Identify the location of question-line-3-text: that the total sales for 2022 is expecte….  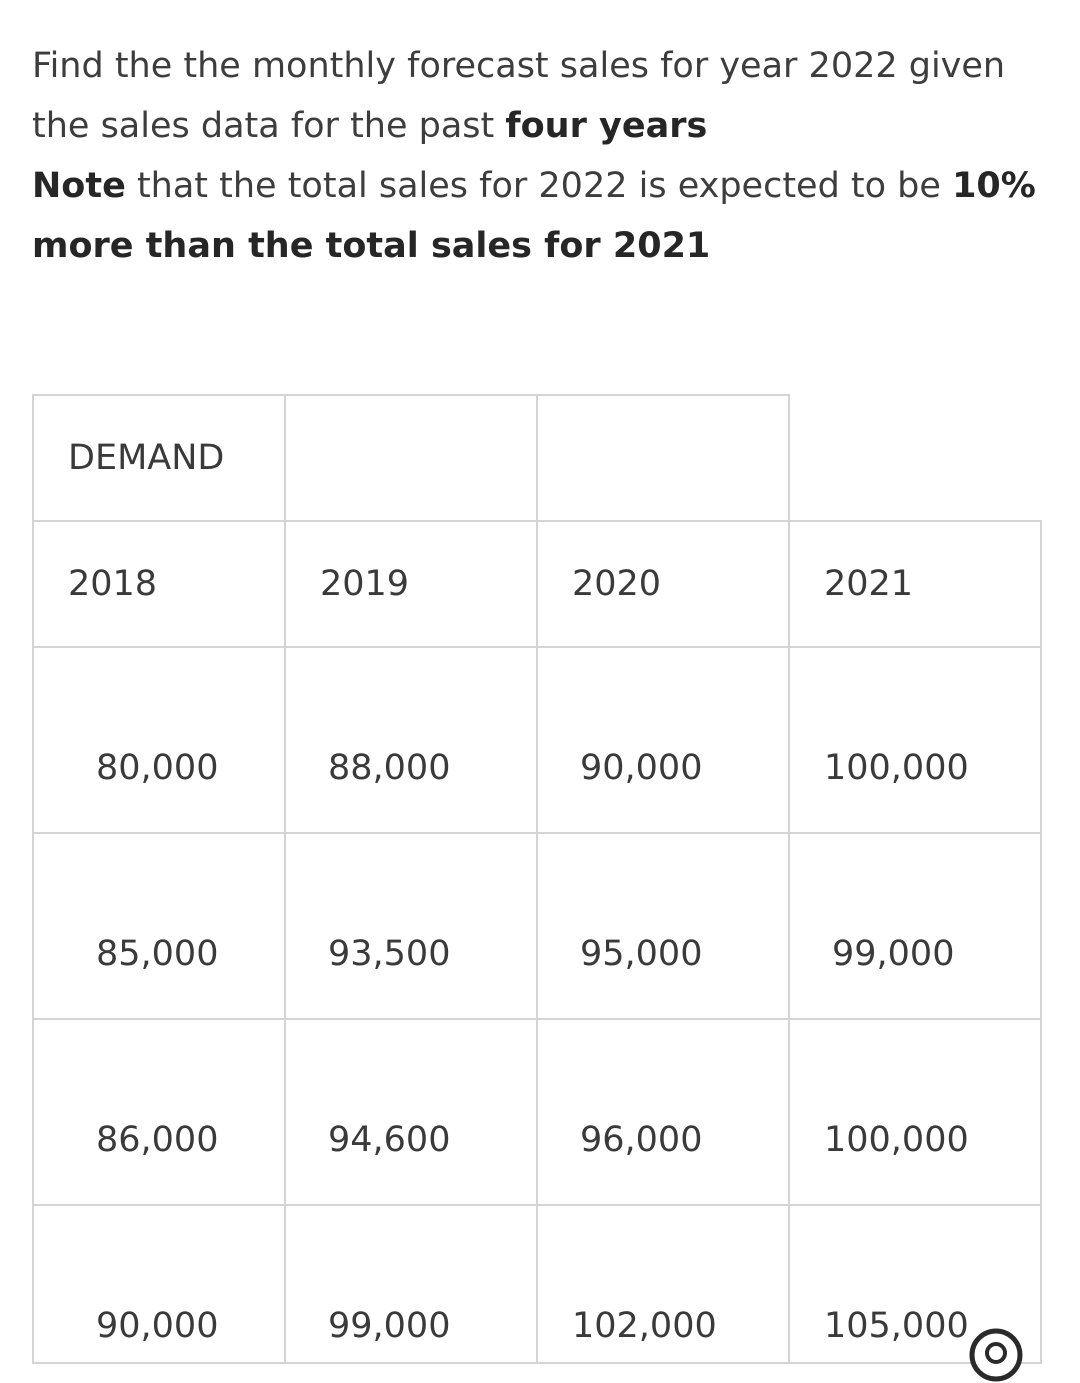
(539, 186).